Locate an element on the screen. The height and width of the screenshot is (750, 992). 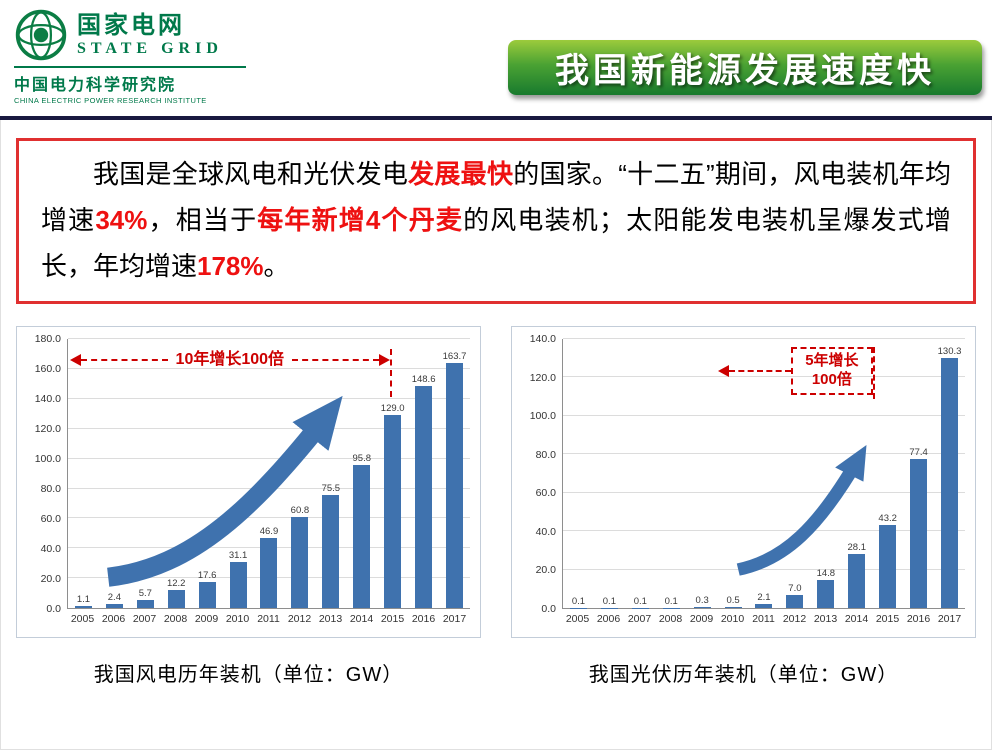
bar-column: 46.9 is located at coordinates (269, 474).